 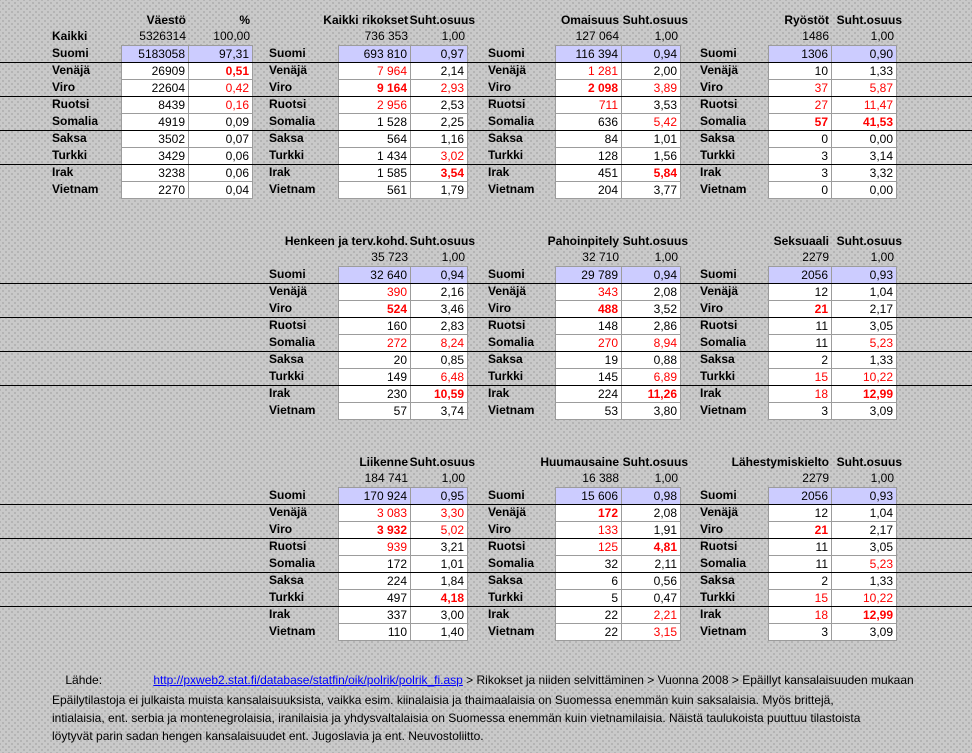 I want to click on value-cell: 636, so click(x=588, y=121).